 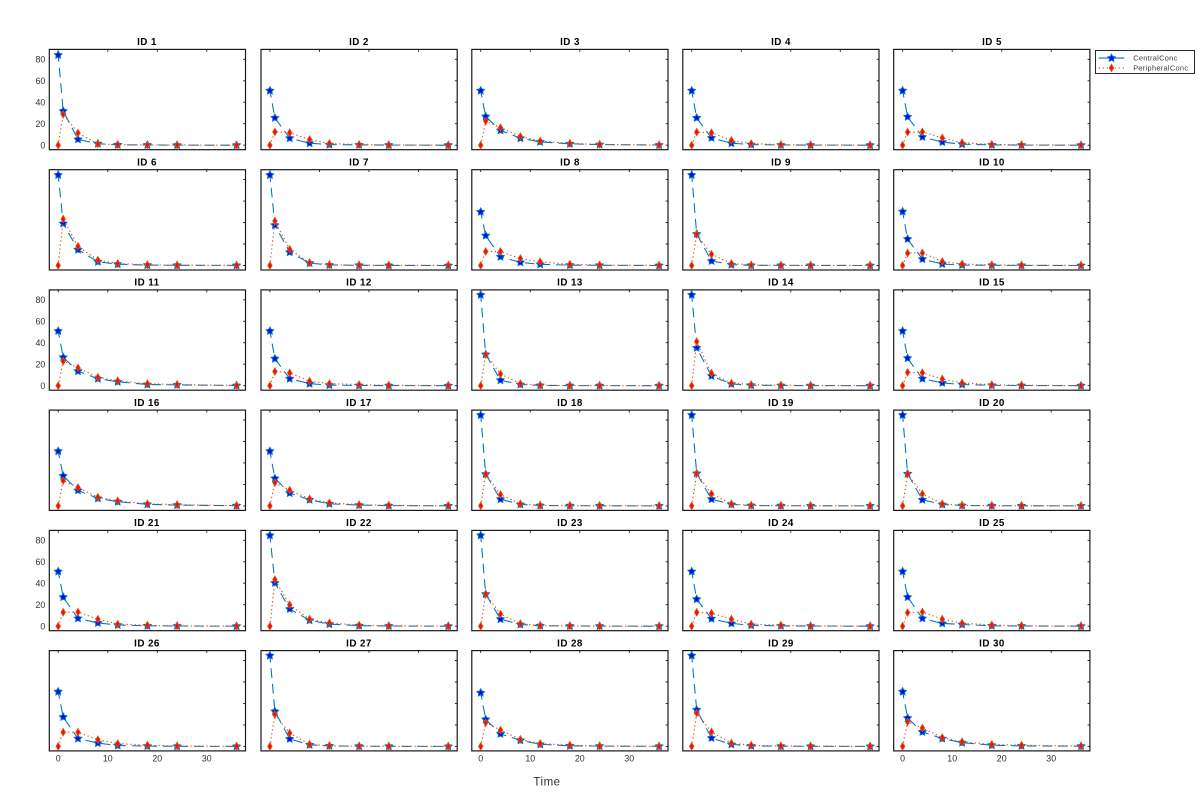 I want to click on svg-text: ID 6, so click(x=147, y=162).